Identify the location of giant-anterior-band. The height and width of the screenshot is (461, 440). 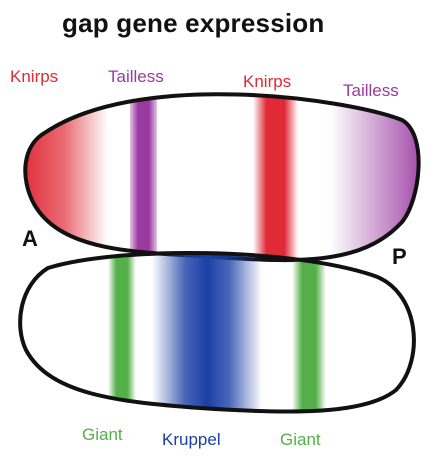
(122, 332).